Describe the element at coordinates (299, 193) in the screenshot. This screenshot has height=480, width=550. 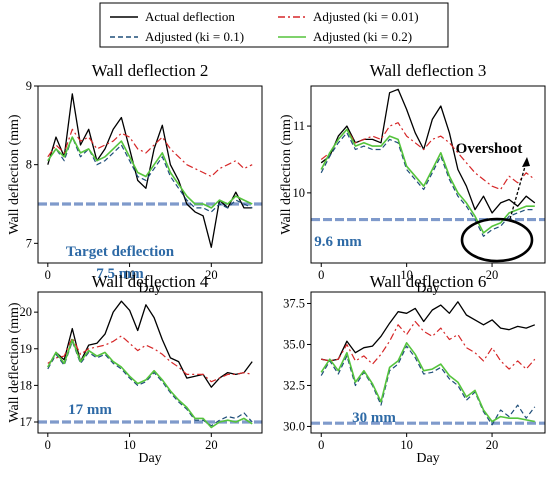
I see `y-tick-label: 10` at that location.